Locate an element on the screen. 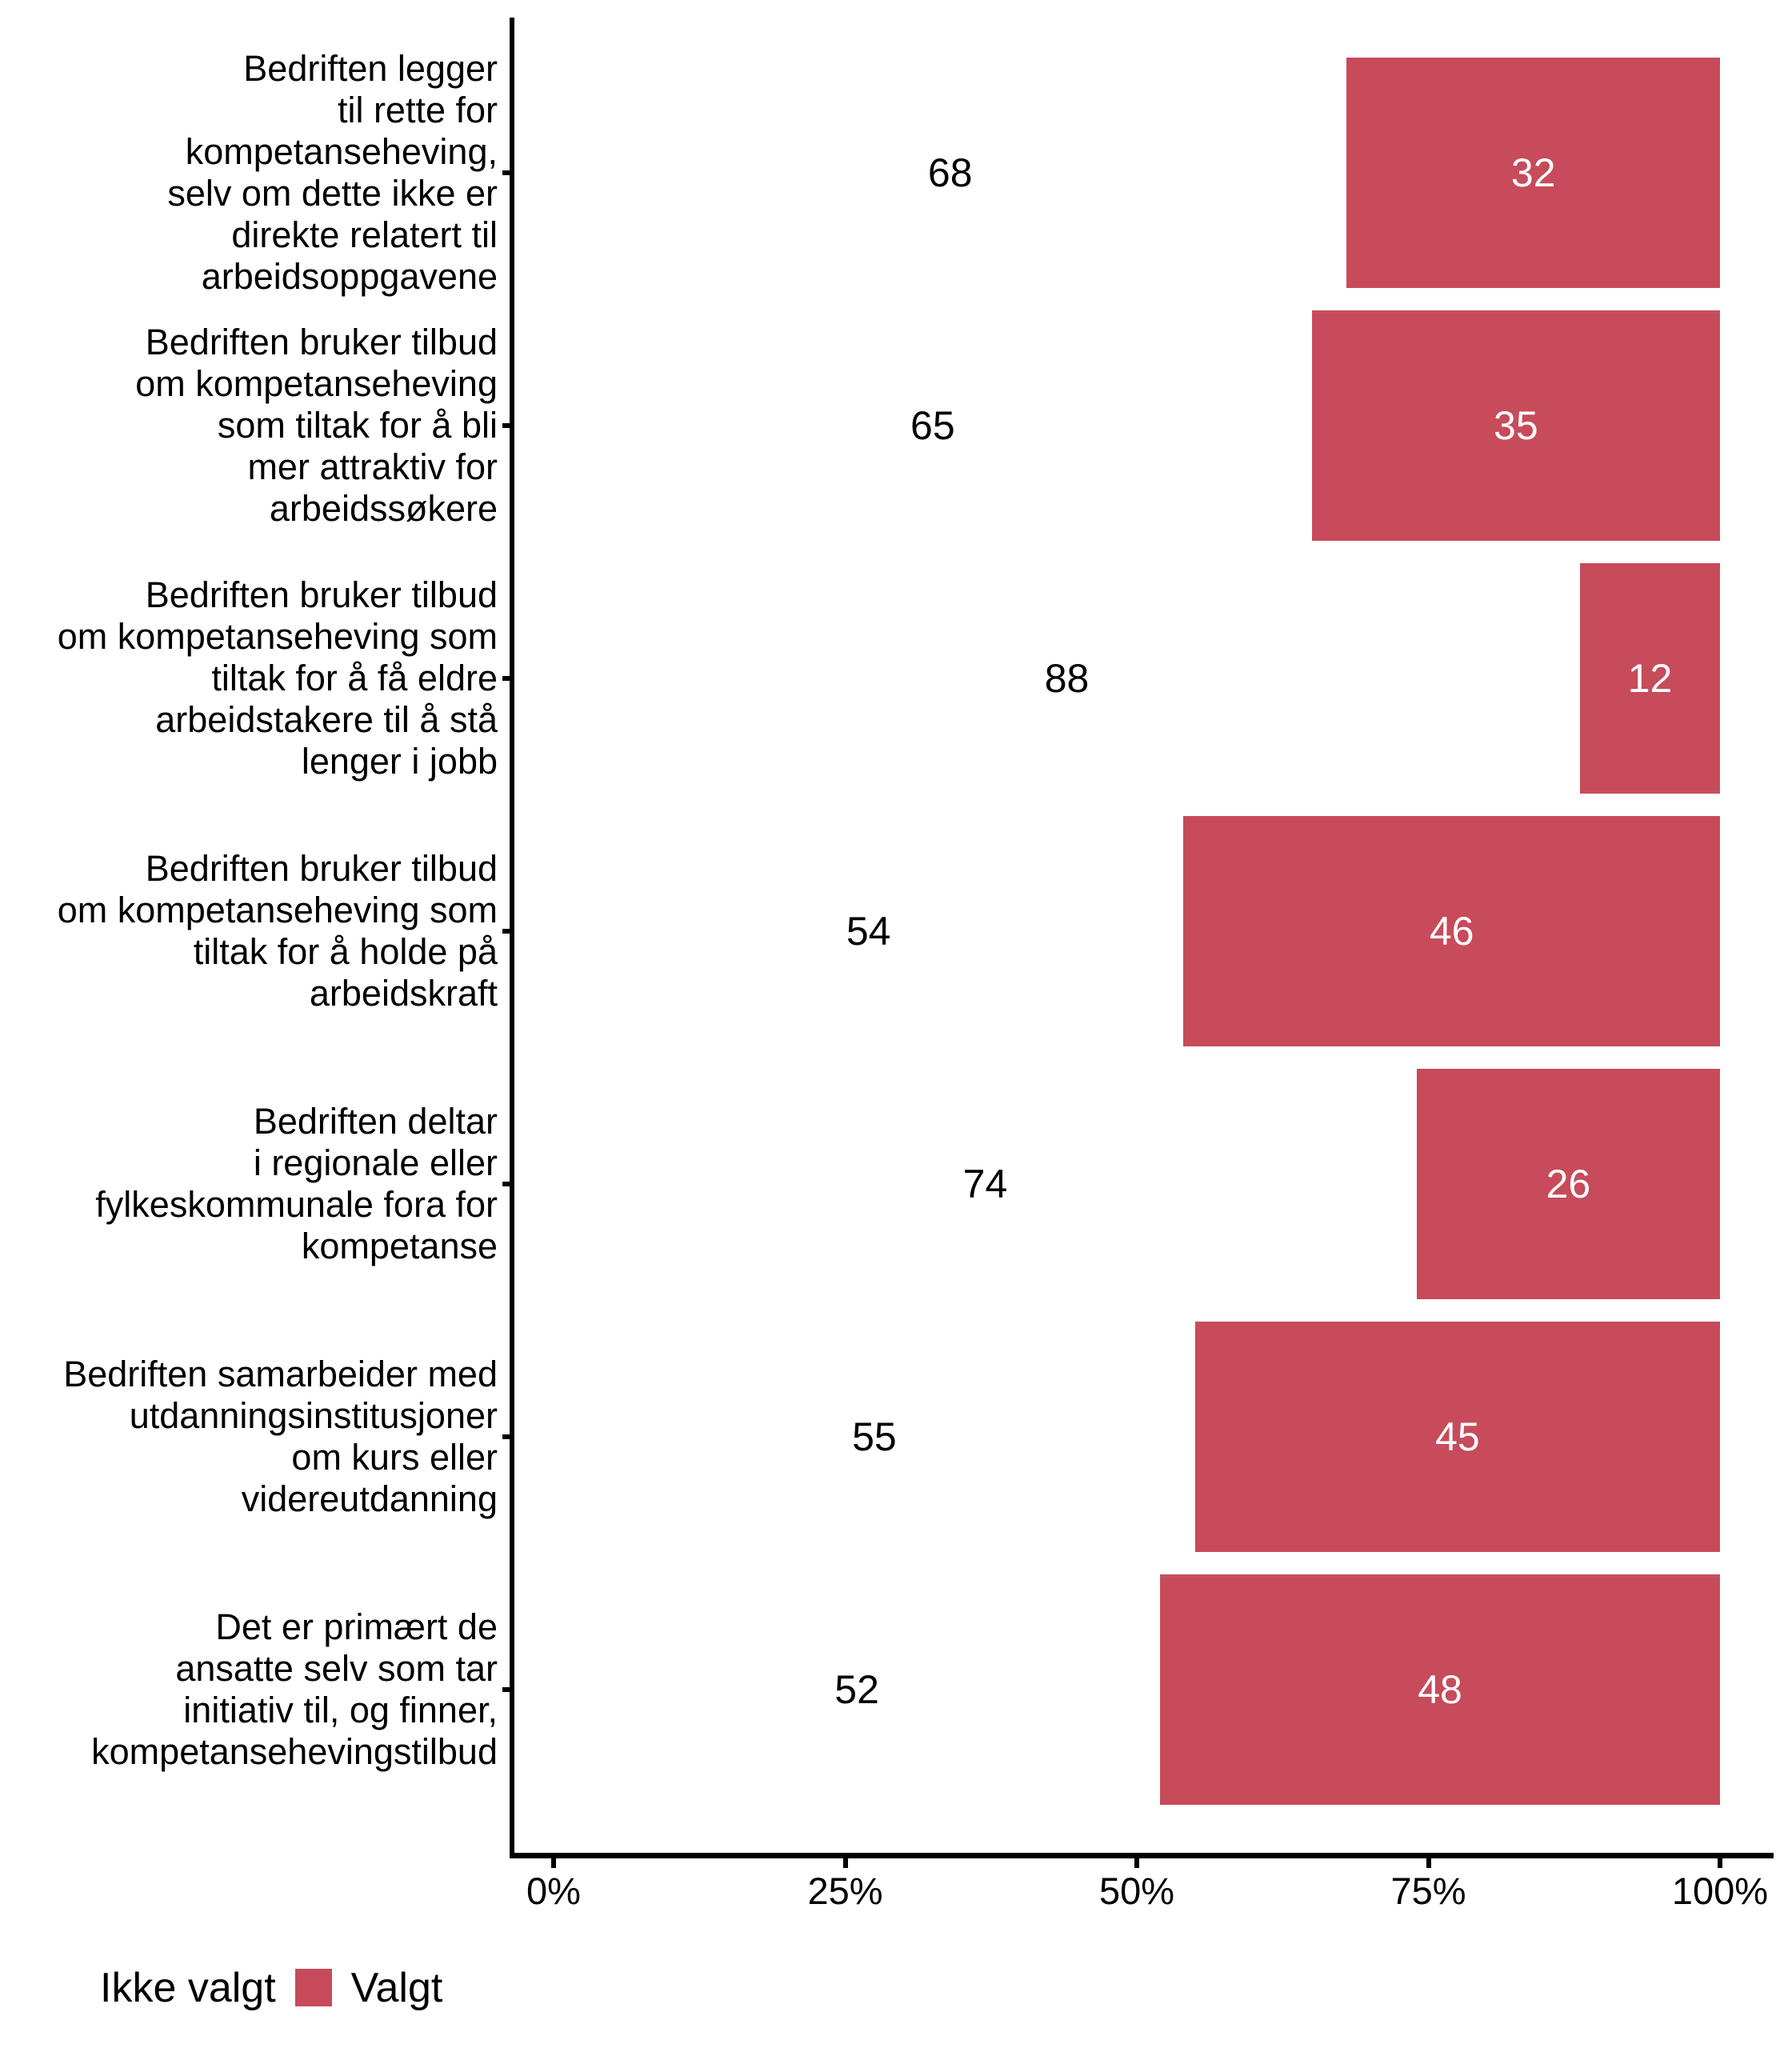 The height and width of the screenshot is (2048, 1792). bar-value-valgt: 48 is located at coordinates (1440, 1689).